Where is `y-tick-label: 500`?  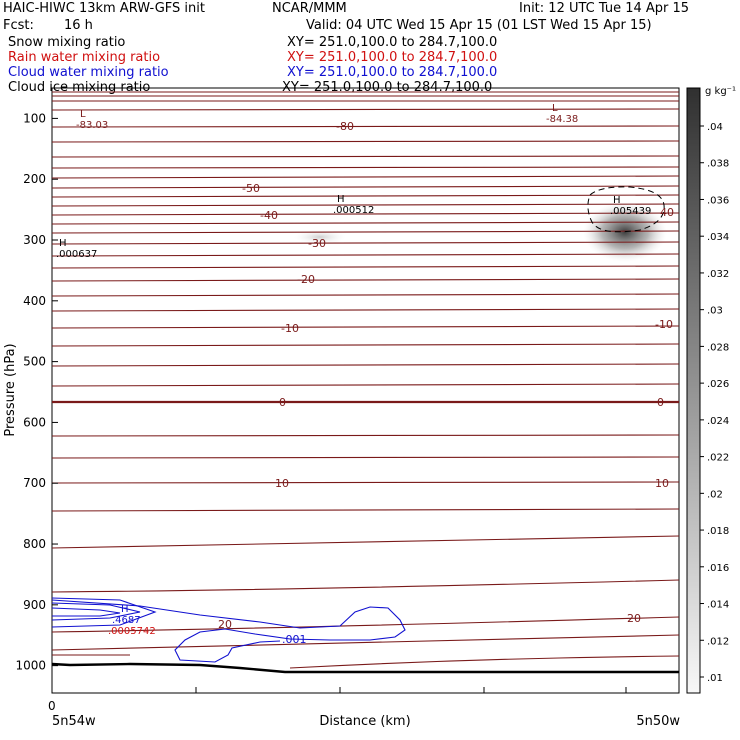 y-tick-label: 500 is located at coordinates (34, 362).